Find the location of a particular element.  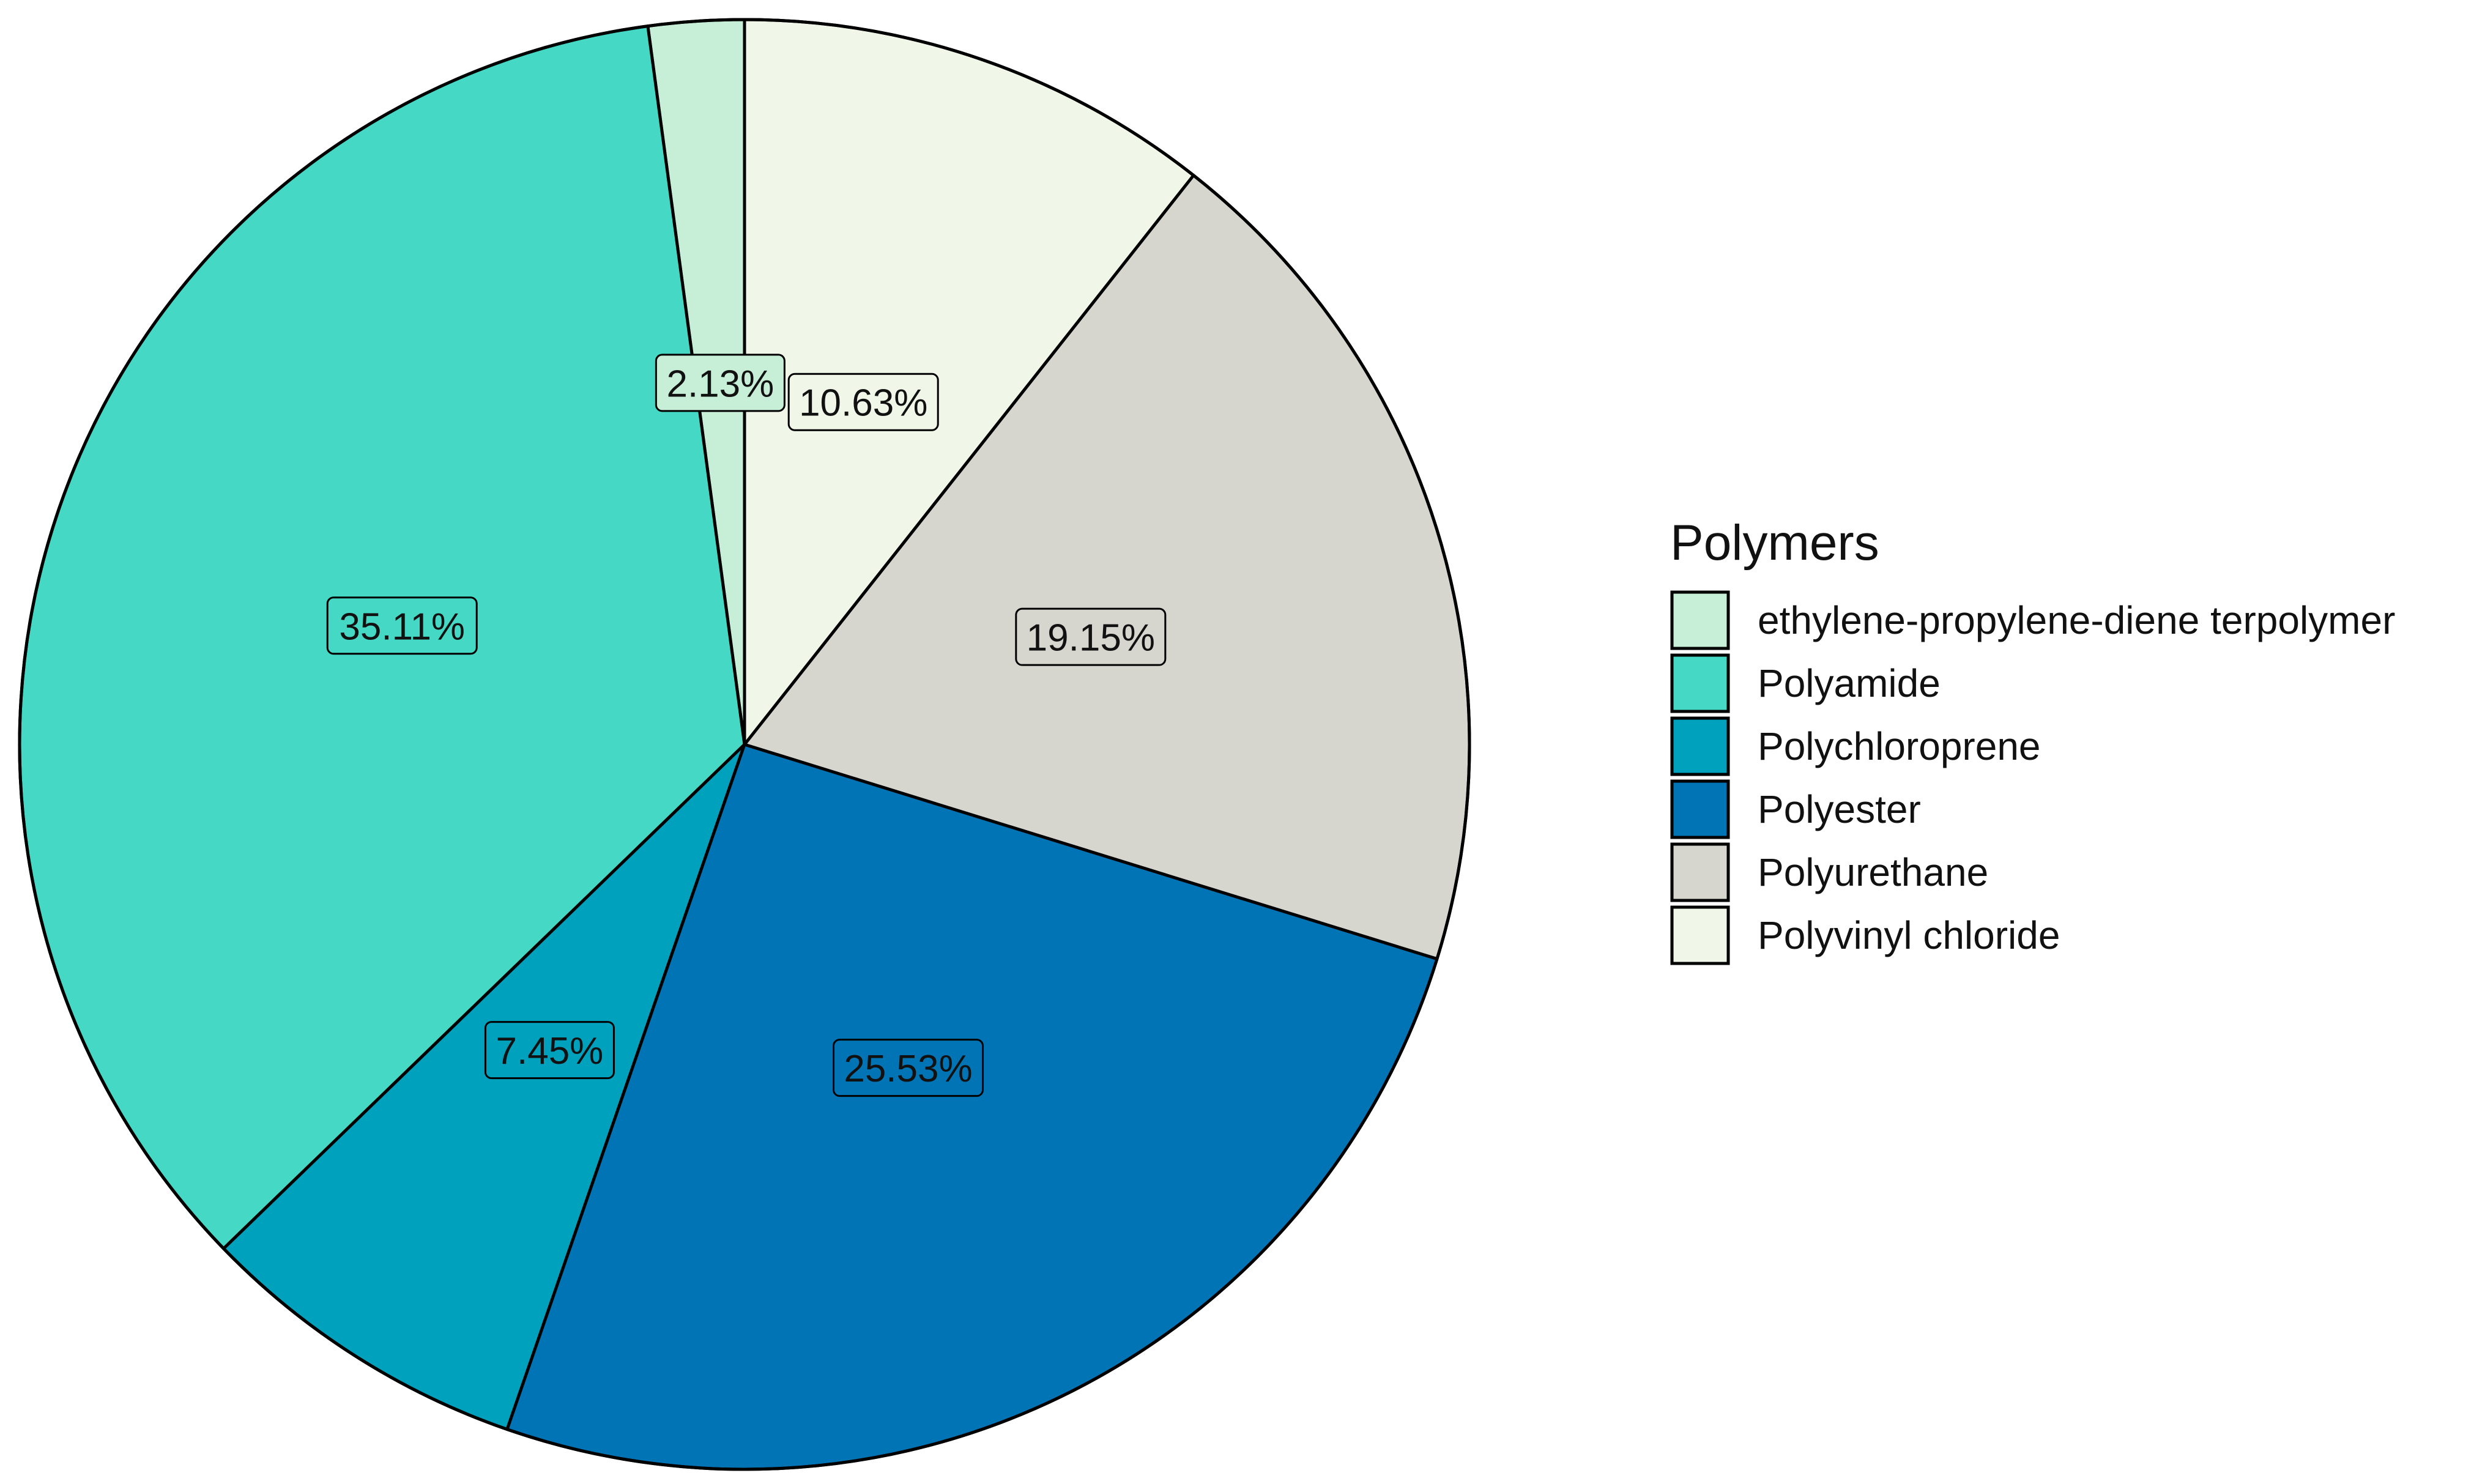

svg-text: 19.15% is located at coordinates (1091, 638).